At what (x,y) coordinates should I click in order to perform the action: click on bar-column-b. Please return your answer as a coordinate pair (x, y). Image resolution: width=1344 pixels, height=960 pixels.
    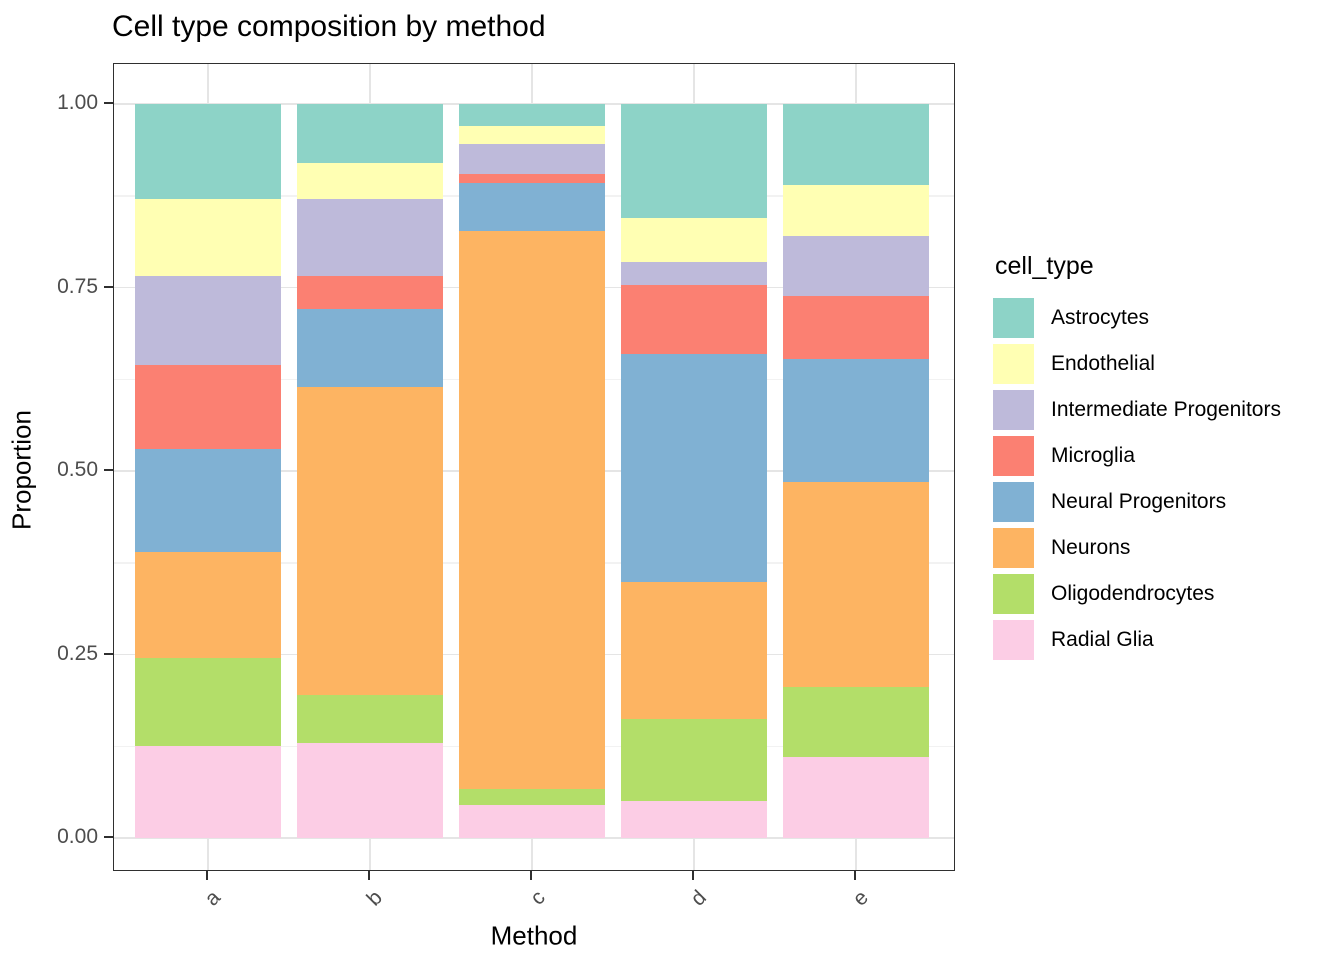
    Looking at the image, I should click on (370, 471).